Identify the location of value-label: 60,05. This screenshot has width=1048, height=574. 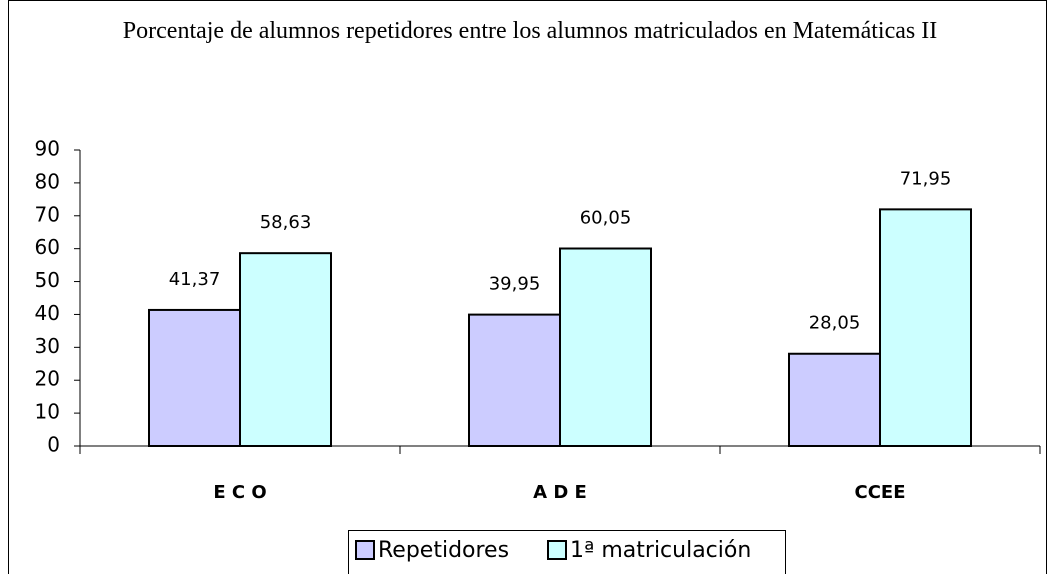
(606, 218).